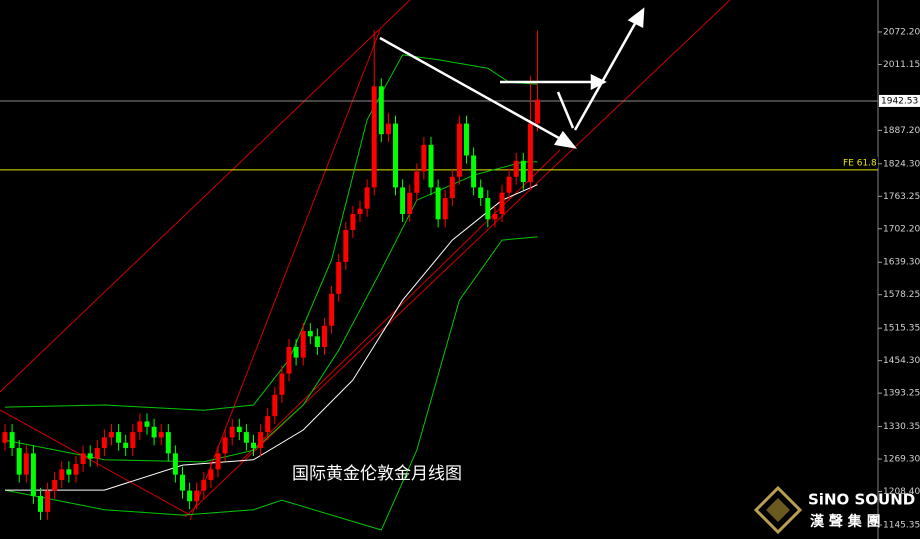 This screenshot has width=920, height=539. Describe the element at coordinates (860, 163) in the screenshot. I see `level-label: FE 61.8` at that location.